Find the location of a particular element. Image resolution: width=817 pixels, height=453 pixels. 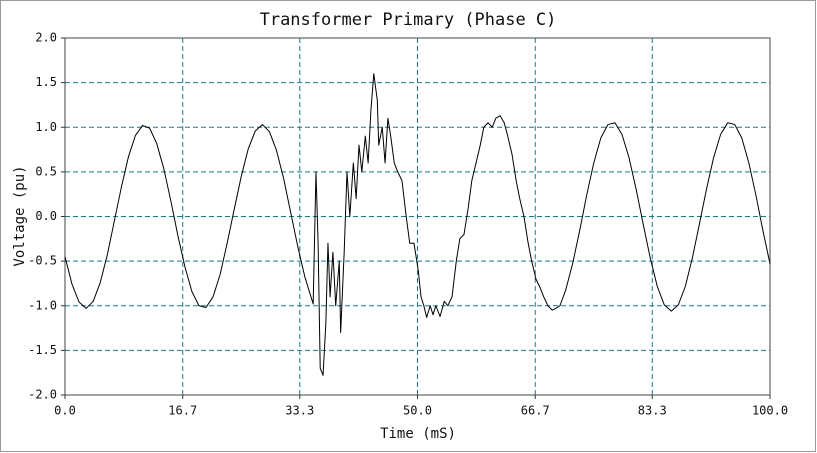

y-tick-label: -1.0 is located at coordinates (42, 305).